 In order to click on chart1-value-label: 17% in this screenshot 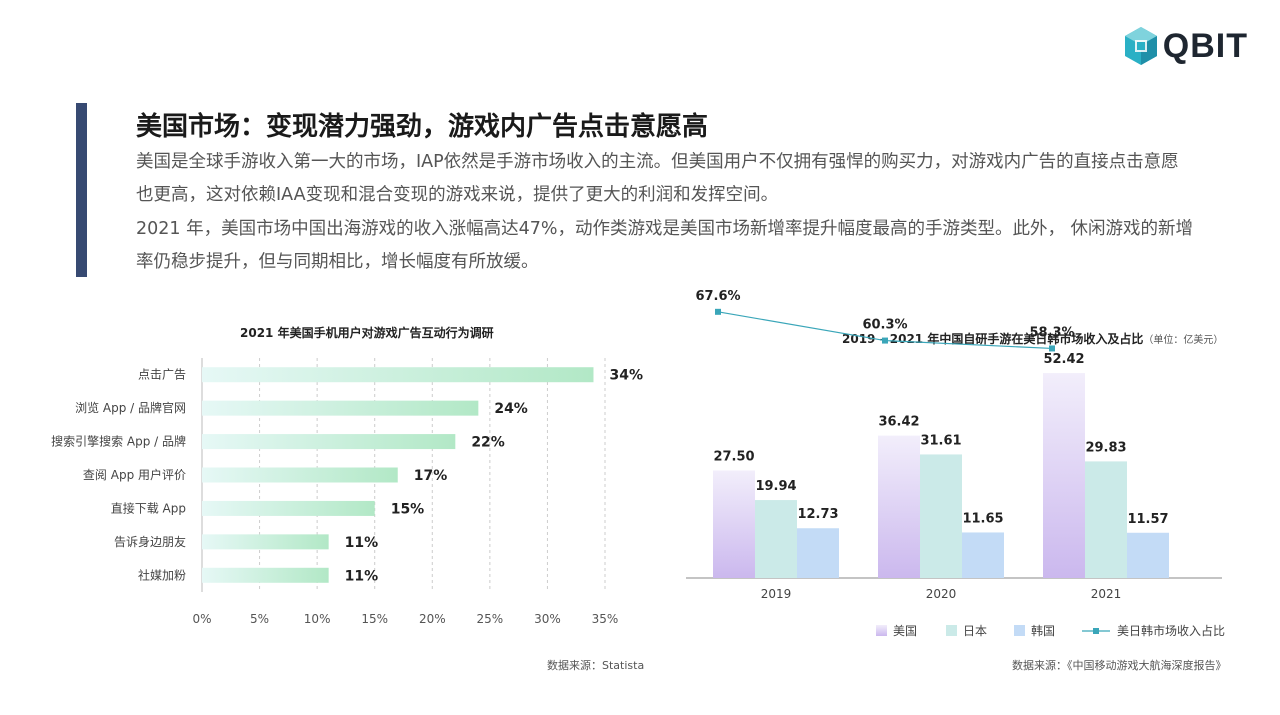, I will do `click(431, 476)`.